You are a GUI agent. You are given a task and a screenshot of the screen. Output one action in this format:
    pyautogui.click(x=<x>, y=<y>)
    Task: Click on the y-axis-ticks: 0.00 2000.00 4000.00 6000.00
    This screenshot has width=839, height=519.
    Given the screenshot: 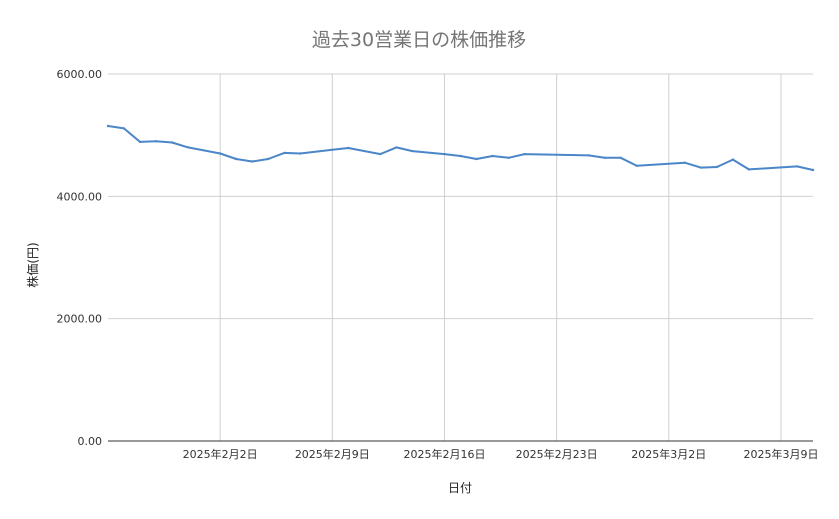 What is the action you would take?
    pyautogui.click(x=80, y=258)
    